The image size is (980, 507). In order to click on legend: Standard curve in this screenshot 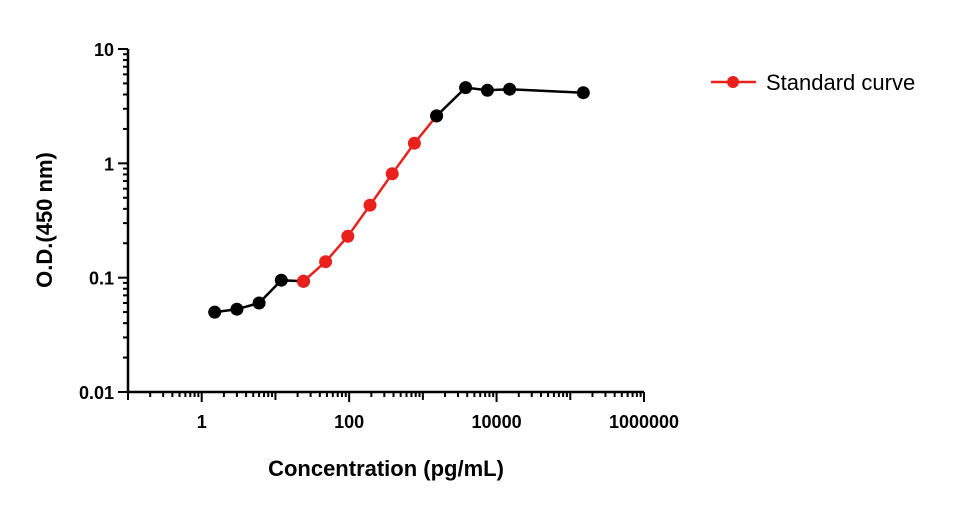, I will do `click(813, 82)`.